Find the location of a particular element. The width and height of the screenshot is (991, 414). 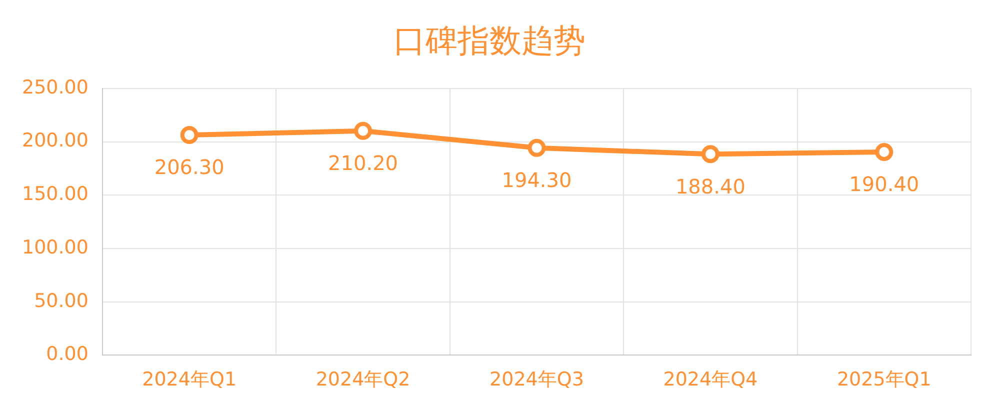

y-tick-label: 150.00 is located at coordinates (55, 194).